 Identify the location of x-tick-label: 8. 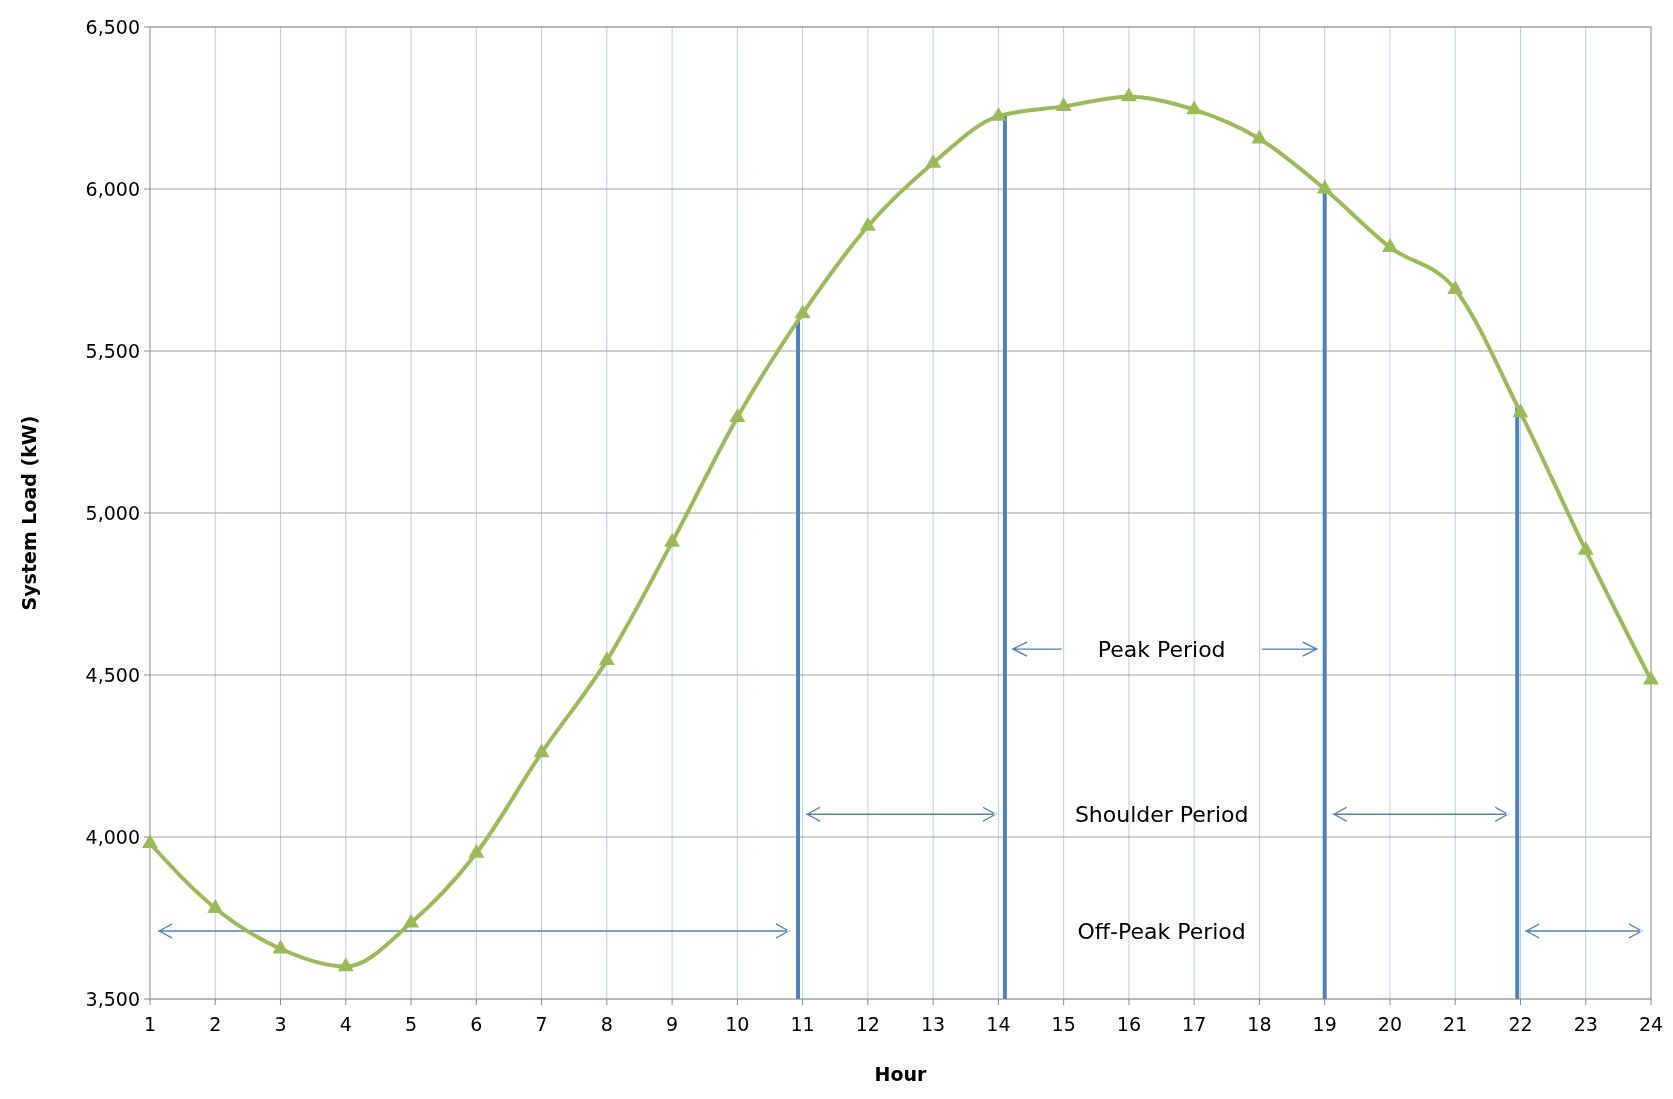
(606, 1024).